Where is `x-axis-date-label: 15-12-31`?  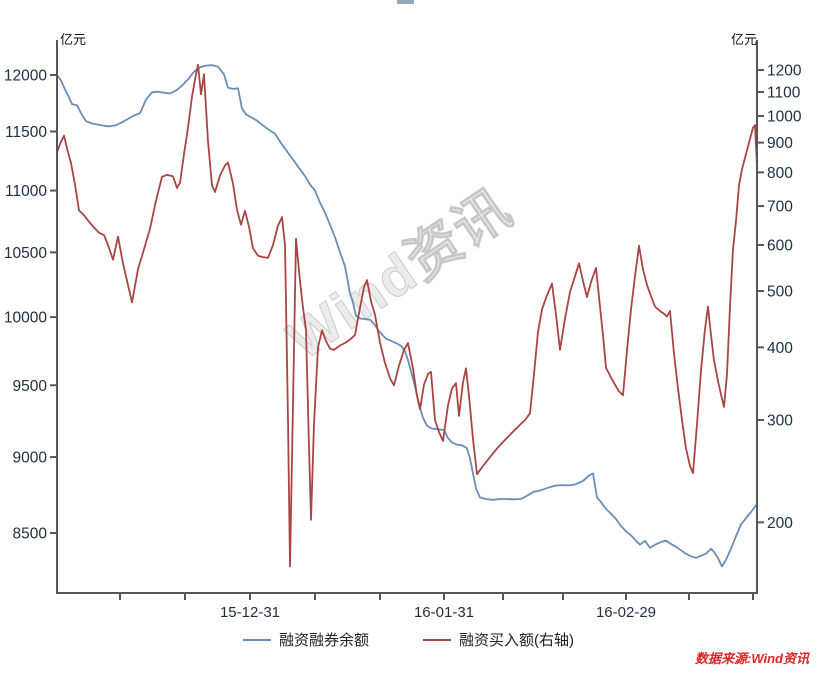 x-axis-date-label: 15-12-31 is located at coordinates (250, 612).